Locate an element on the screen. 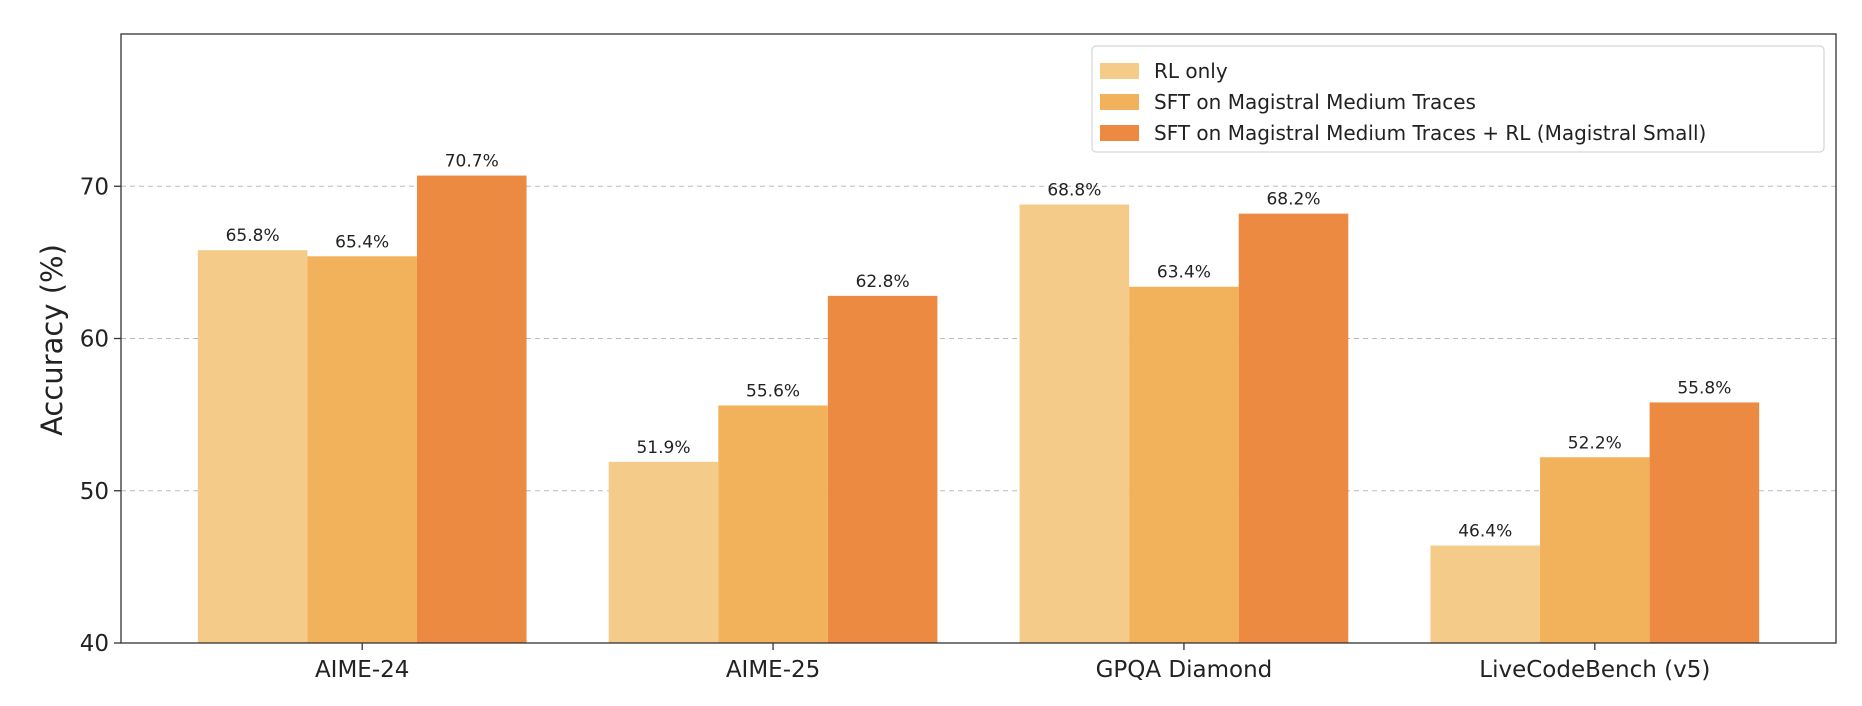 The width and height of the screenshot is (1862, 706). x-tick-label: LiveCodeBench (v5) is located at coordinates (1594, 670).